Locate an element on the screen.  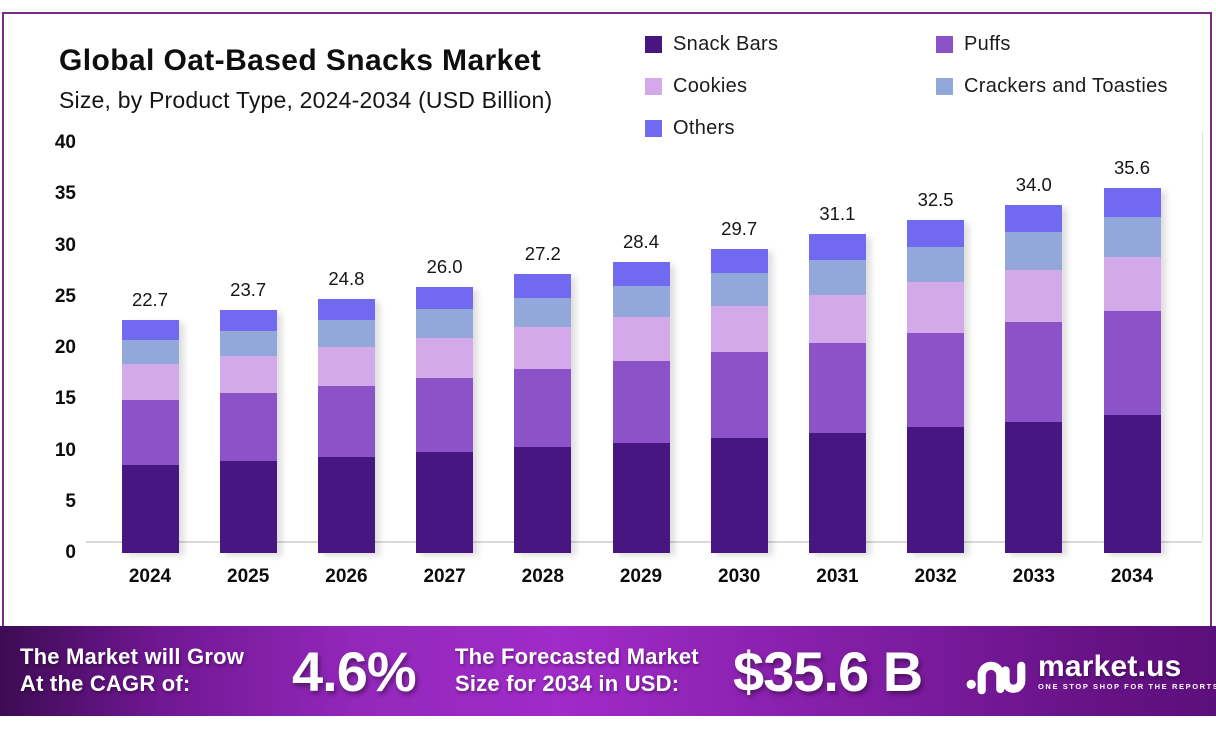
stacked-bar-2029 is located at coordinates (641, 407).